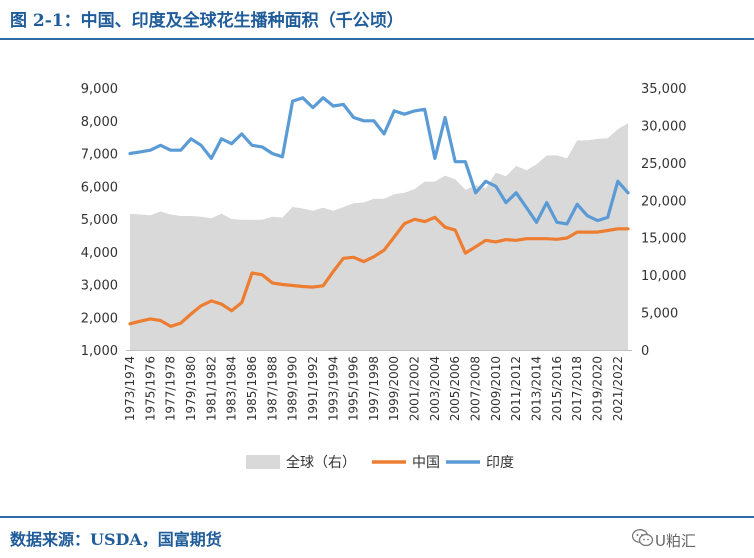  I want to click on x-tick-label: 1993/1994, so click(333, 388).